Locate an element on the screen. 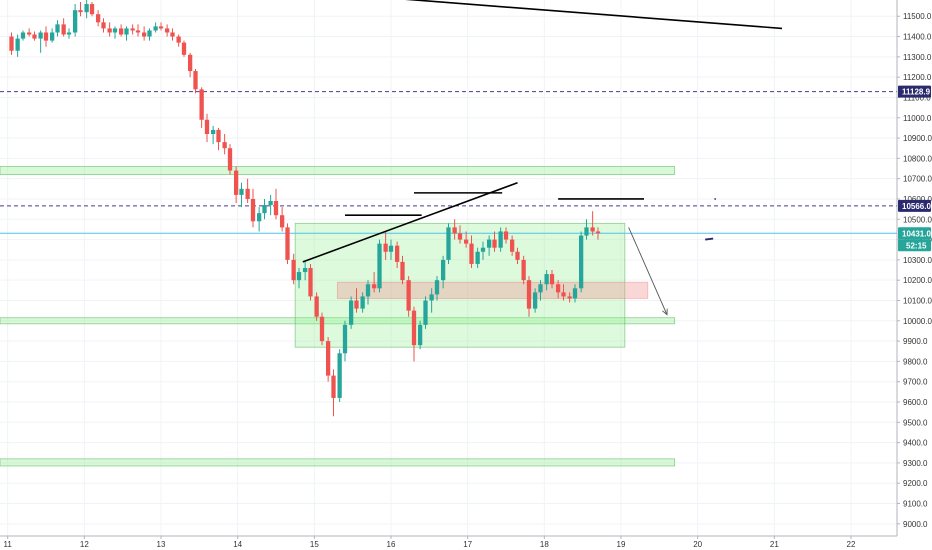 The width and height of the screenshot is (932, 550). y-tick-label: 9200.0 is located at coordinates (915, 483).